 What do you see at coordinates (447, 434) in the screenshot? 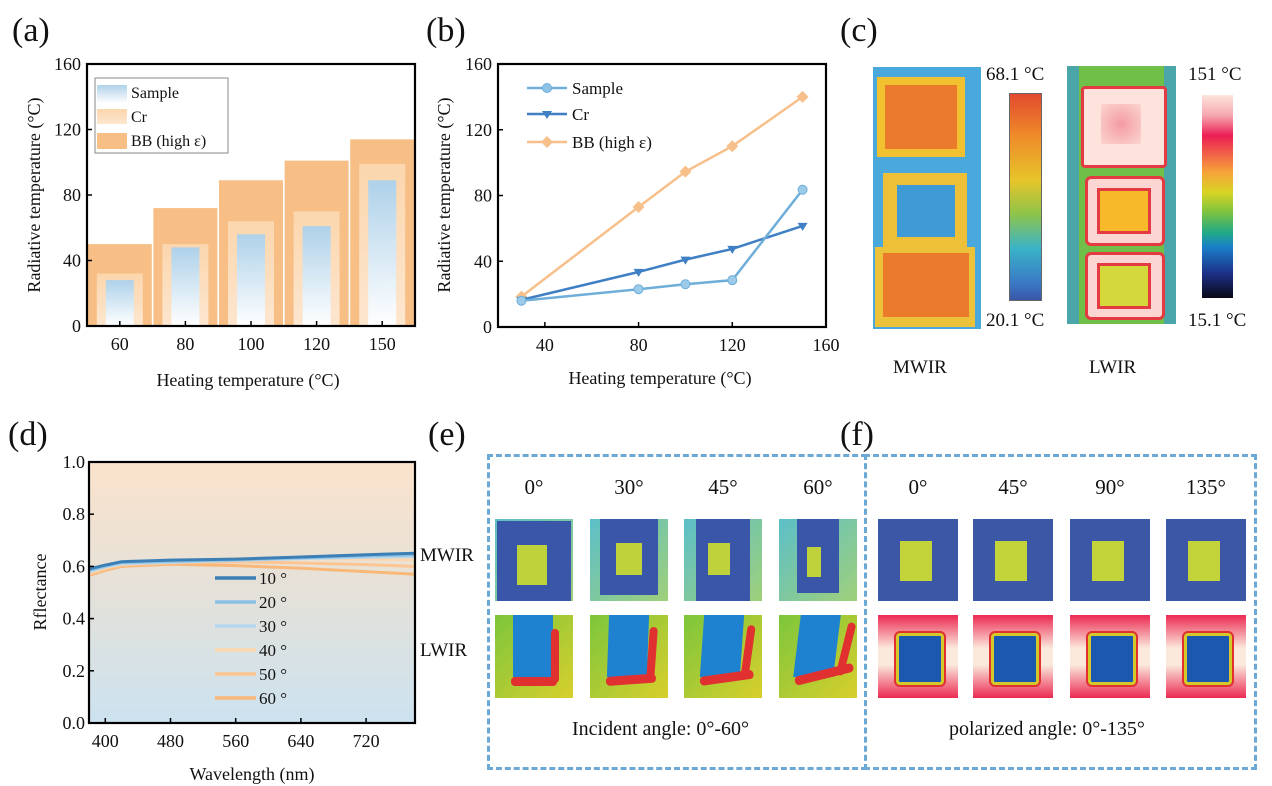
I see `panel-label-e: (e)` at bounding box center [447, 434].